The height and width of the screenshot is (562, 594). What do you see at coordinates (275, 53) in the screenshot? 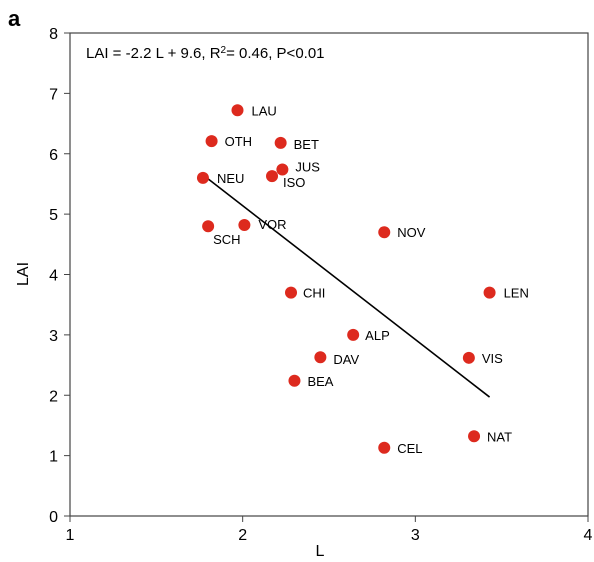
I see `equation-text-rest: = 0.46, P<0.01` at bounding box center [275, 53].